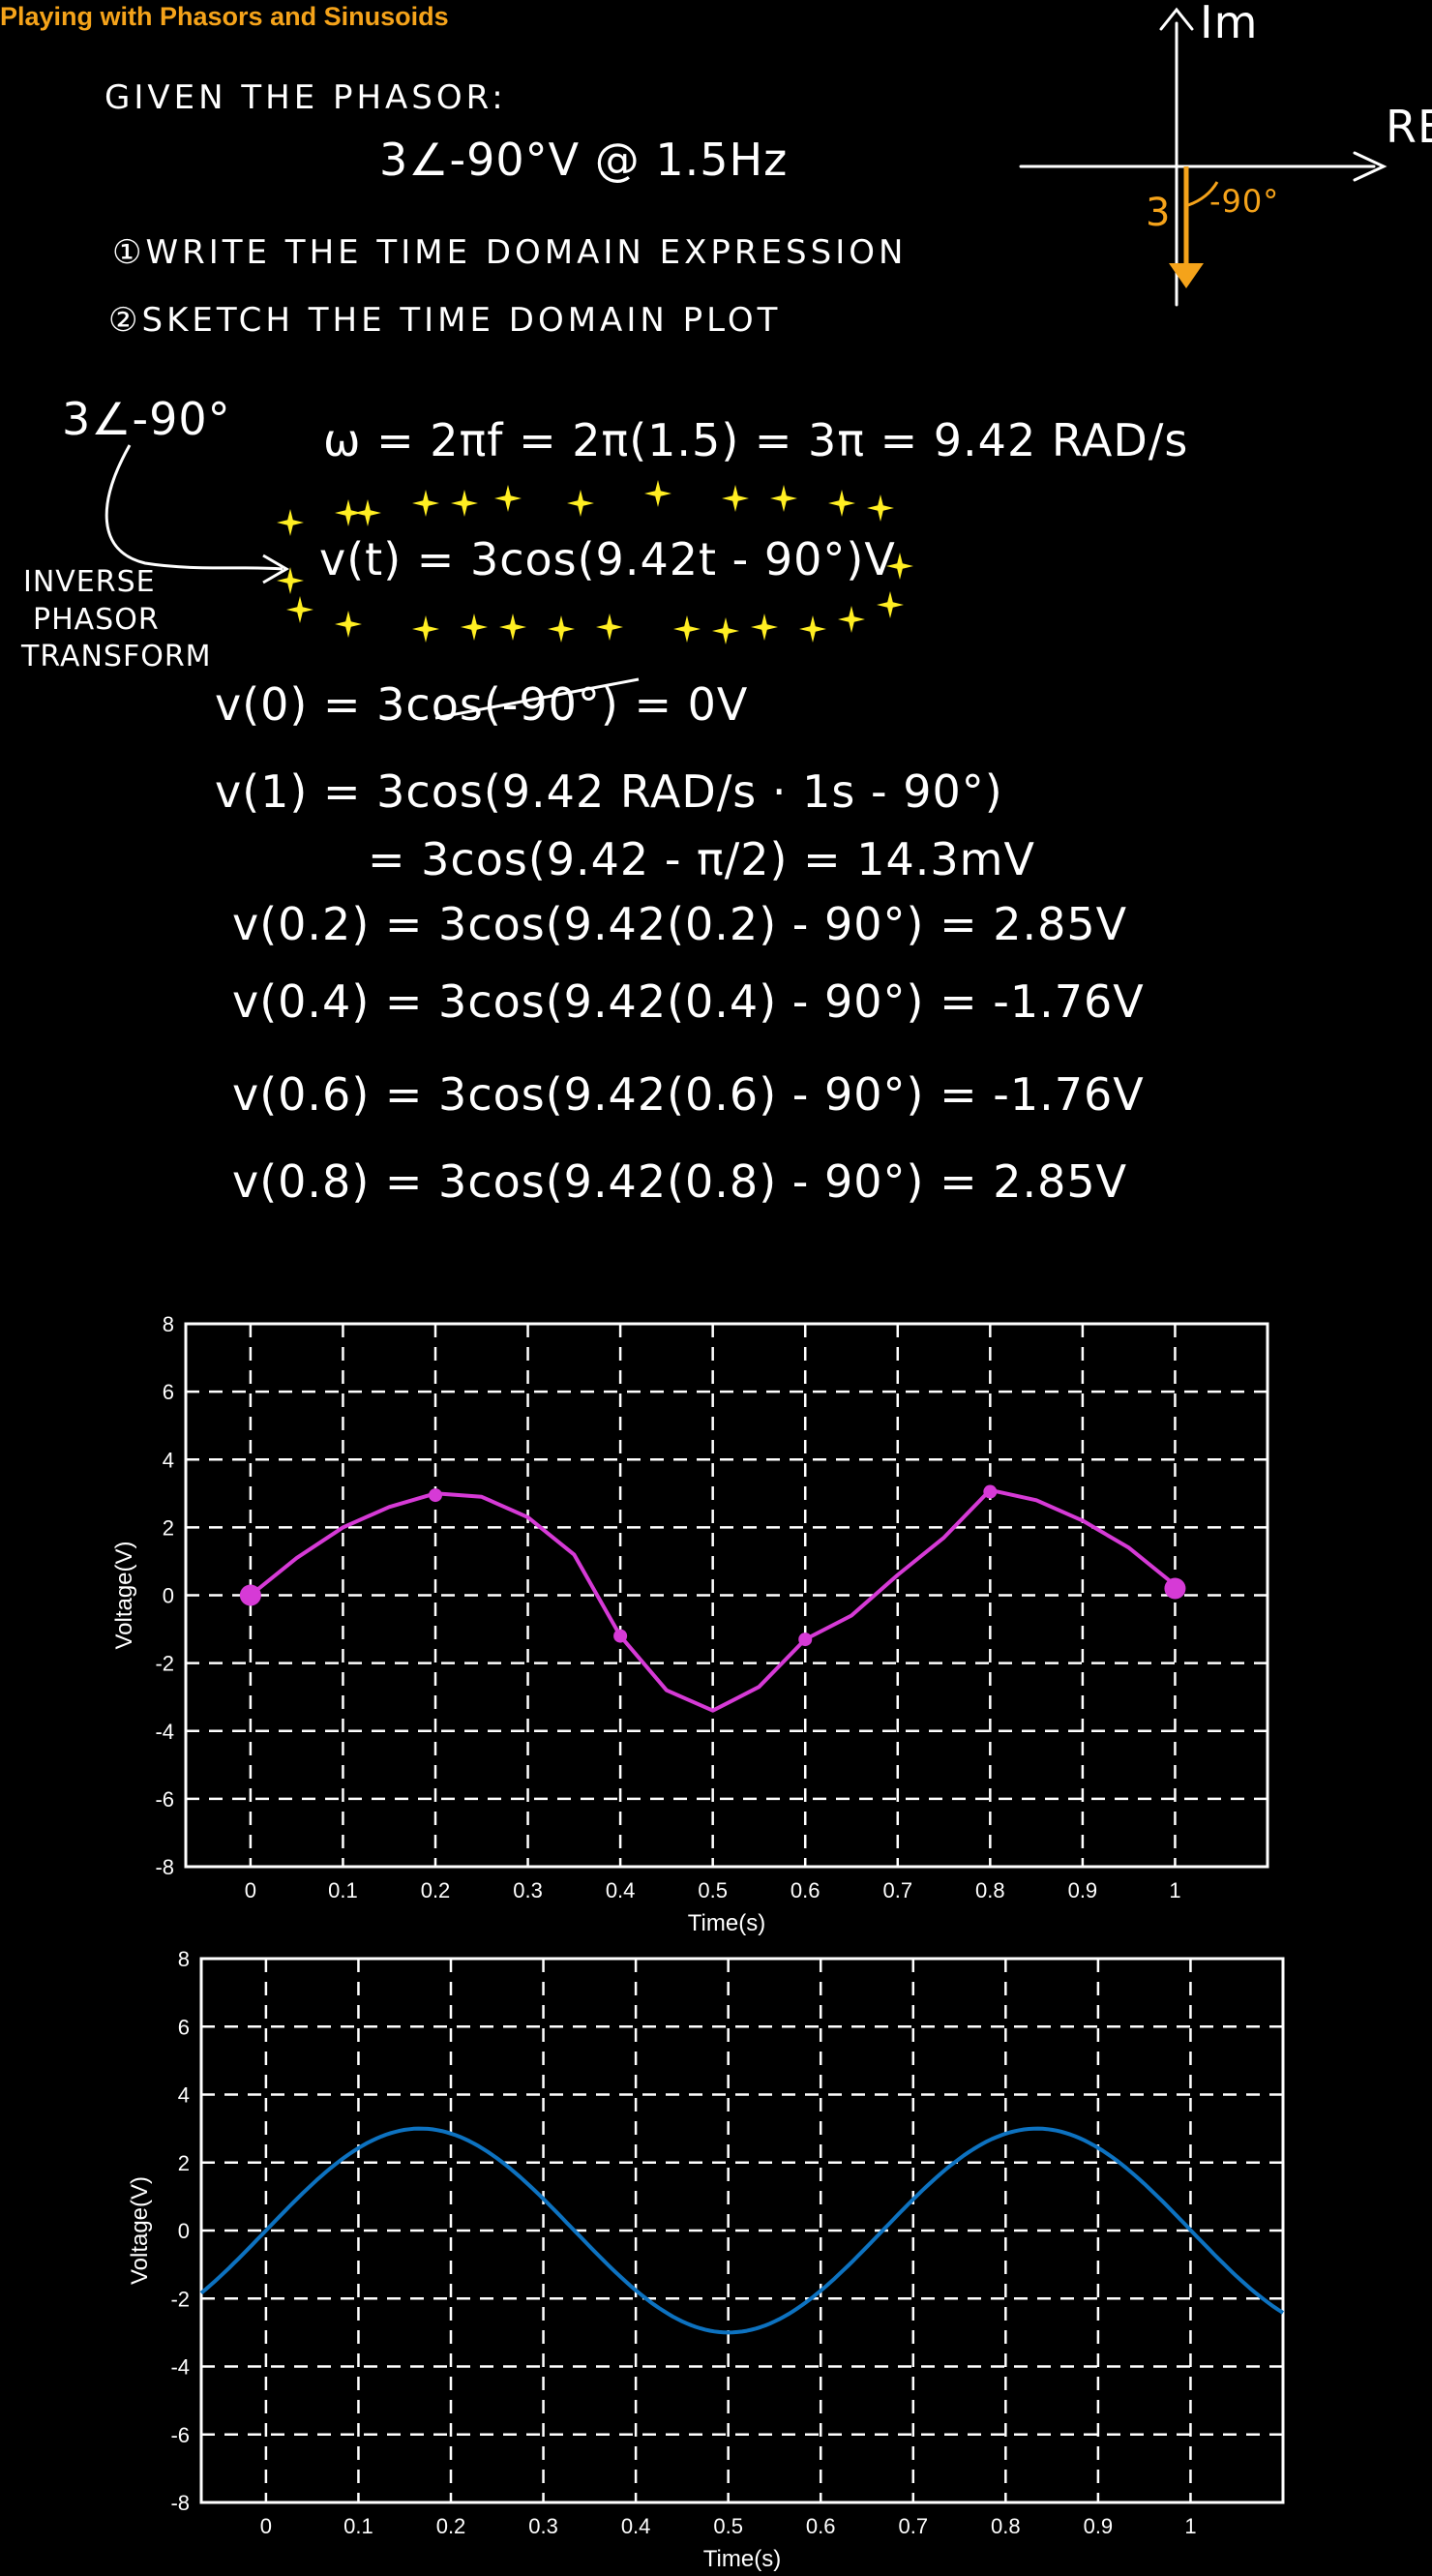 The width and height of the screenshot is (1432, 2576). What do you see at coordinates (165, 1867) in the screenshot?
I see `y-tick-label: -8` at bounding box center [165, 1867].